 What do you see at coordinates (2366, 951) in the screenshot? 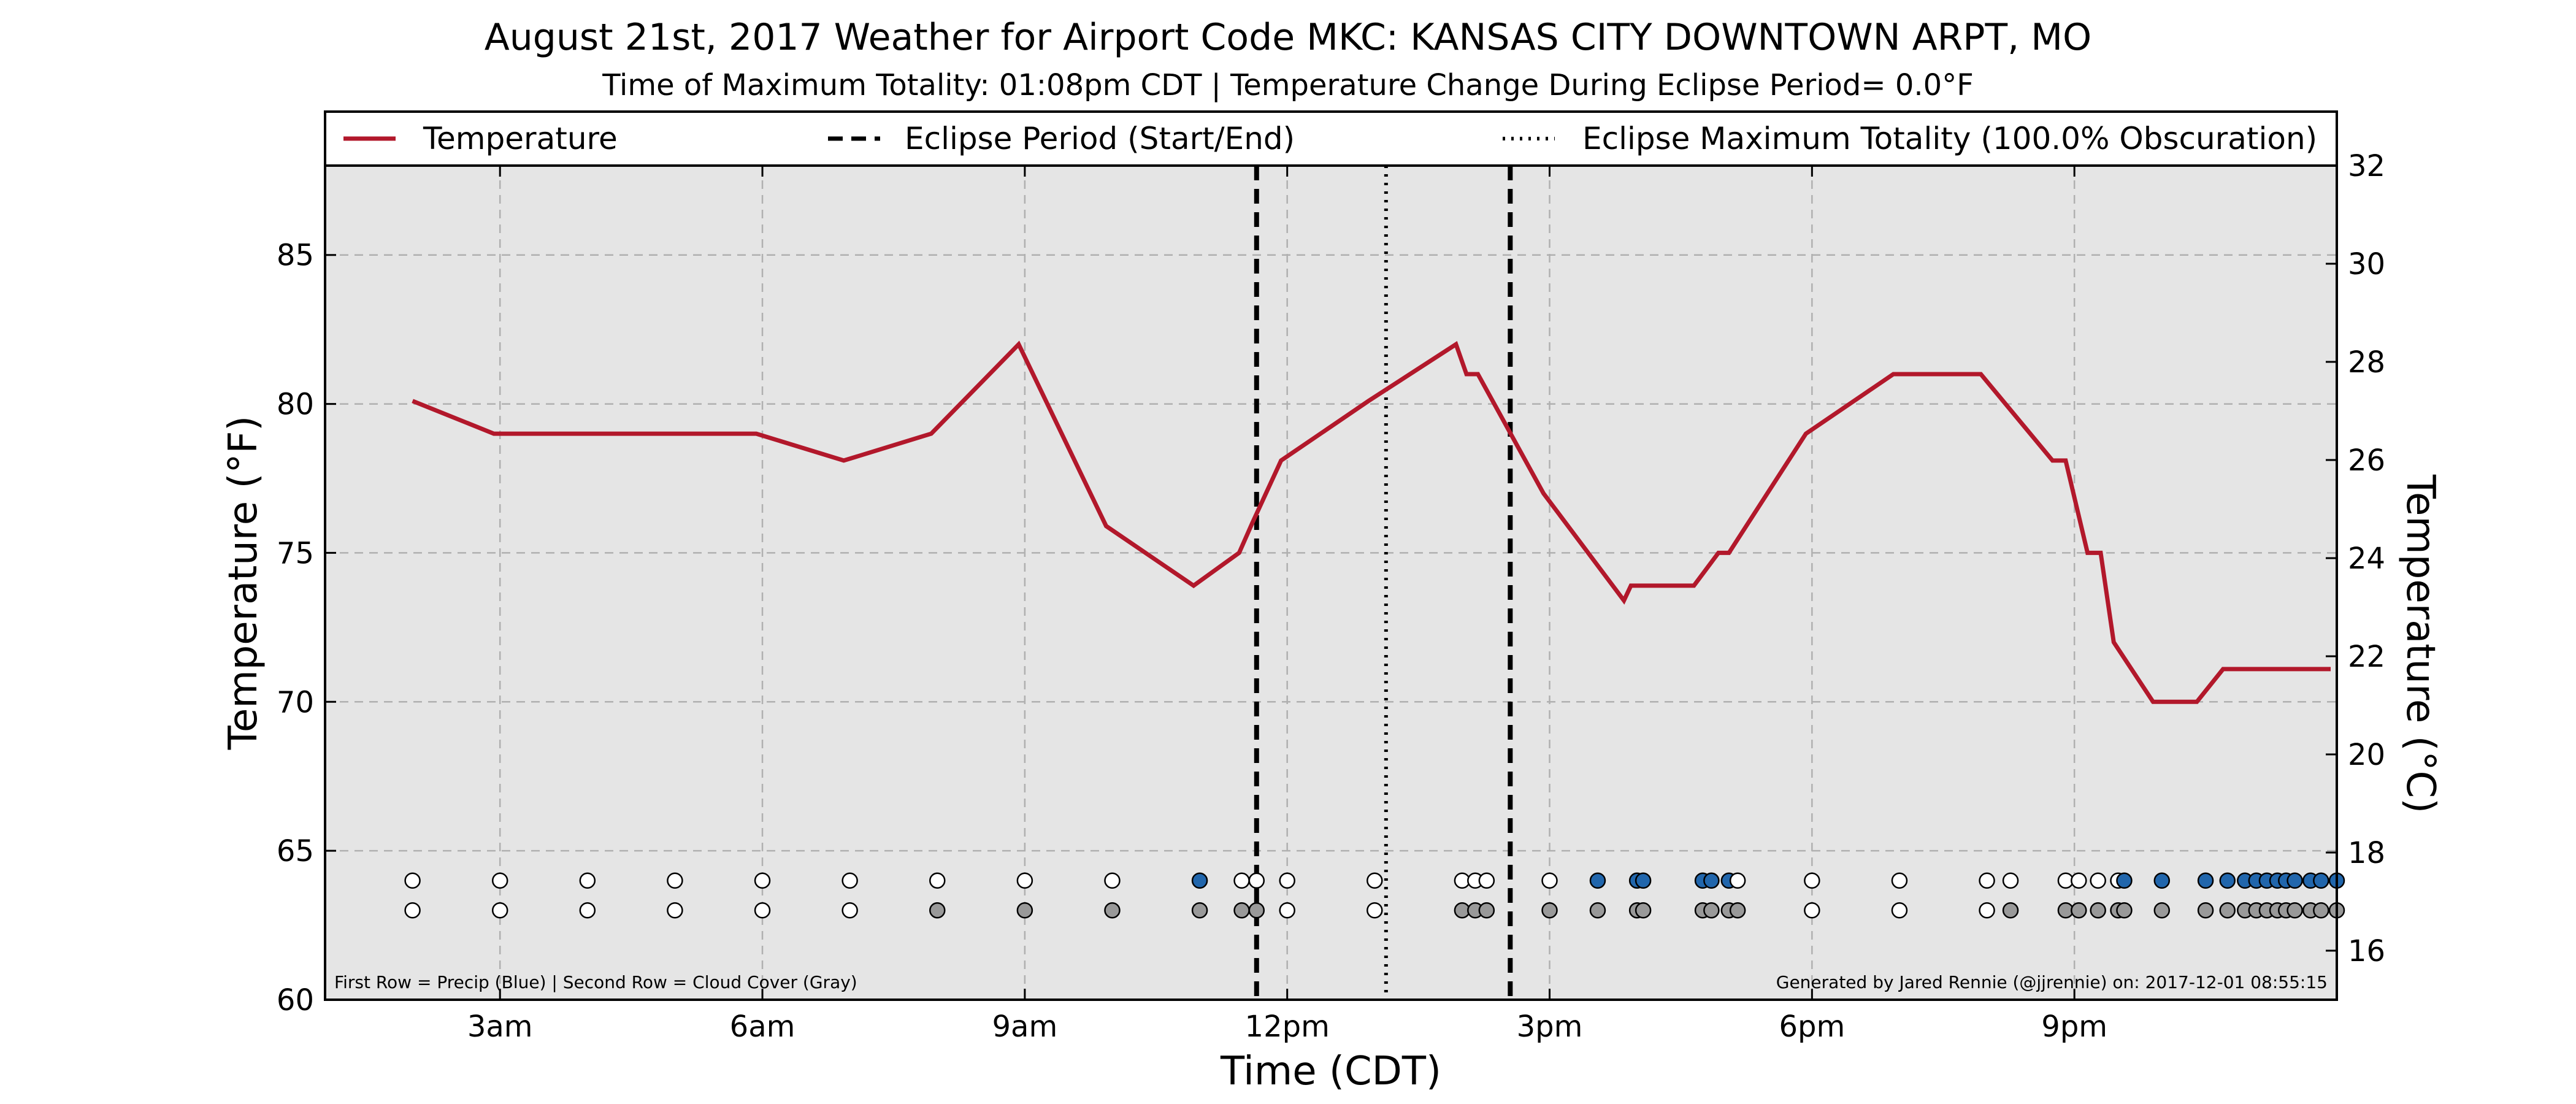
I see `y-right-tick-label: 16` at bounding box center [2366, 951].